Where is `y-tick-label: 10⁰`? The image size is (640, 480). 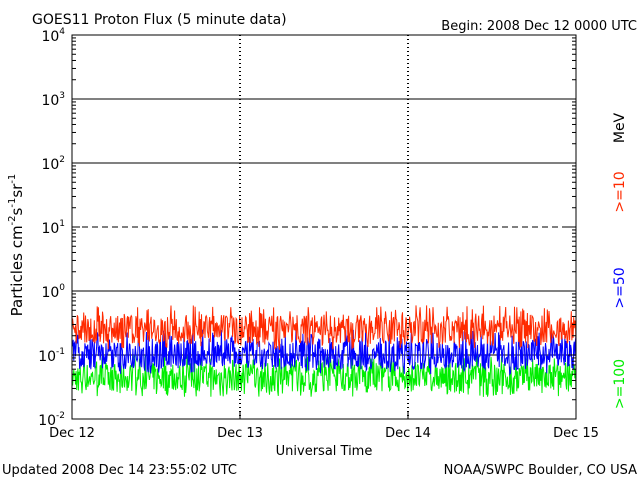
y-tick-label: 10⁰ is located at coordinates (53, 292).